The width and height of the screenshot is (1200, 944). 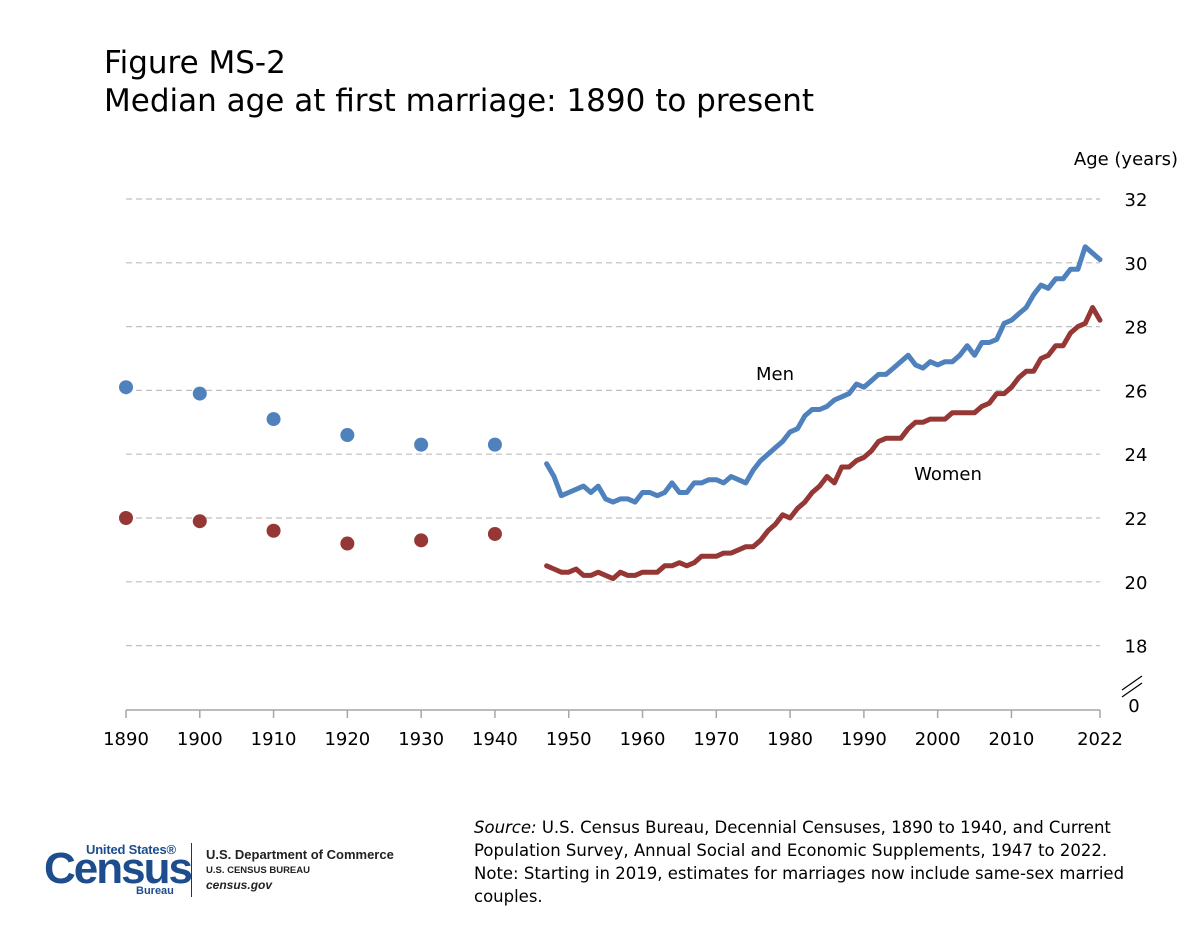 I want to click on figure-number: Figure MS-2, so click(x=195, y=63).